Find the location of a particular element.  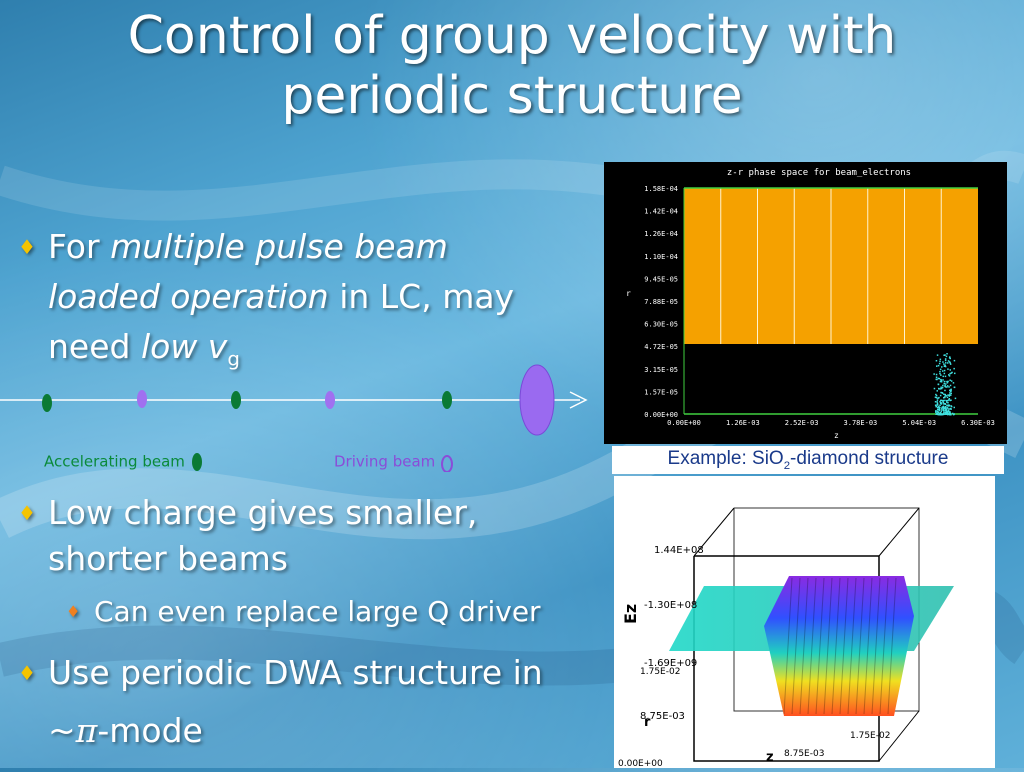

accelerating-bunch is located at coordinates (447, 400).